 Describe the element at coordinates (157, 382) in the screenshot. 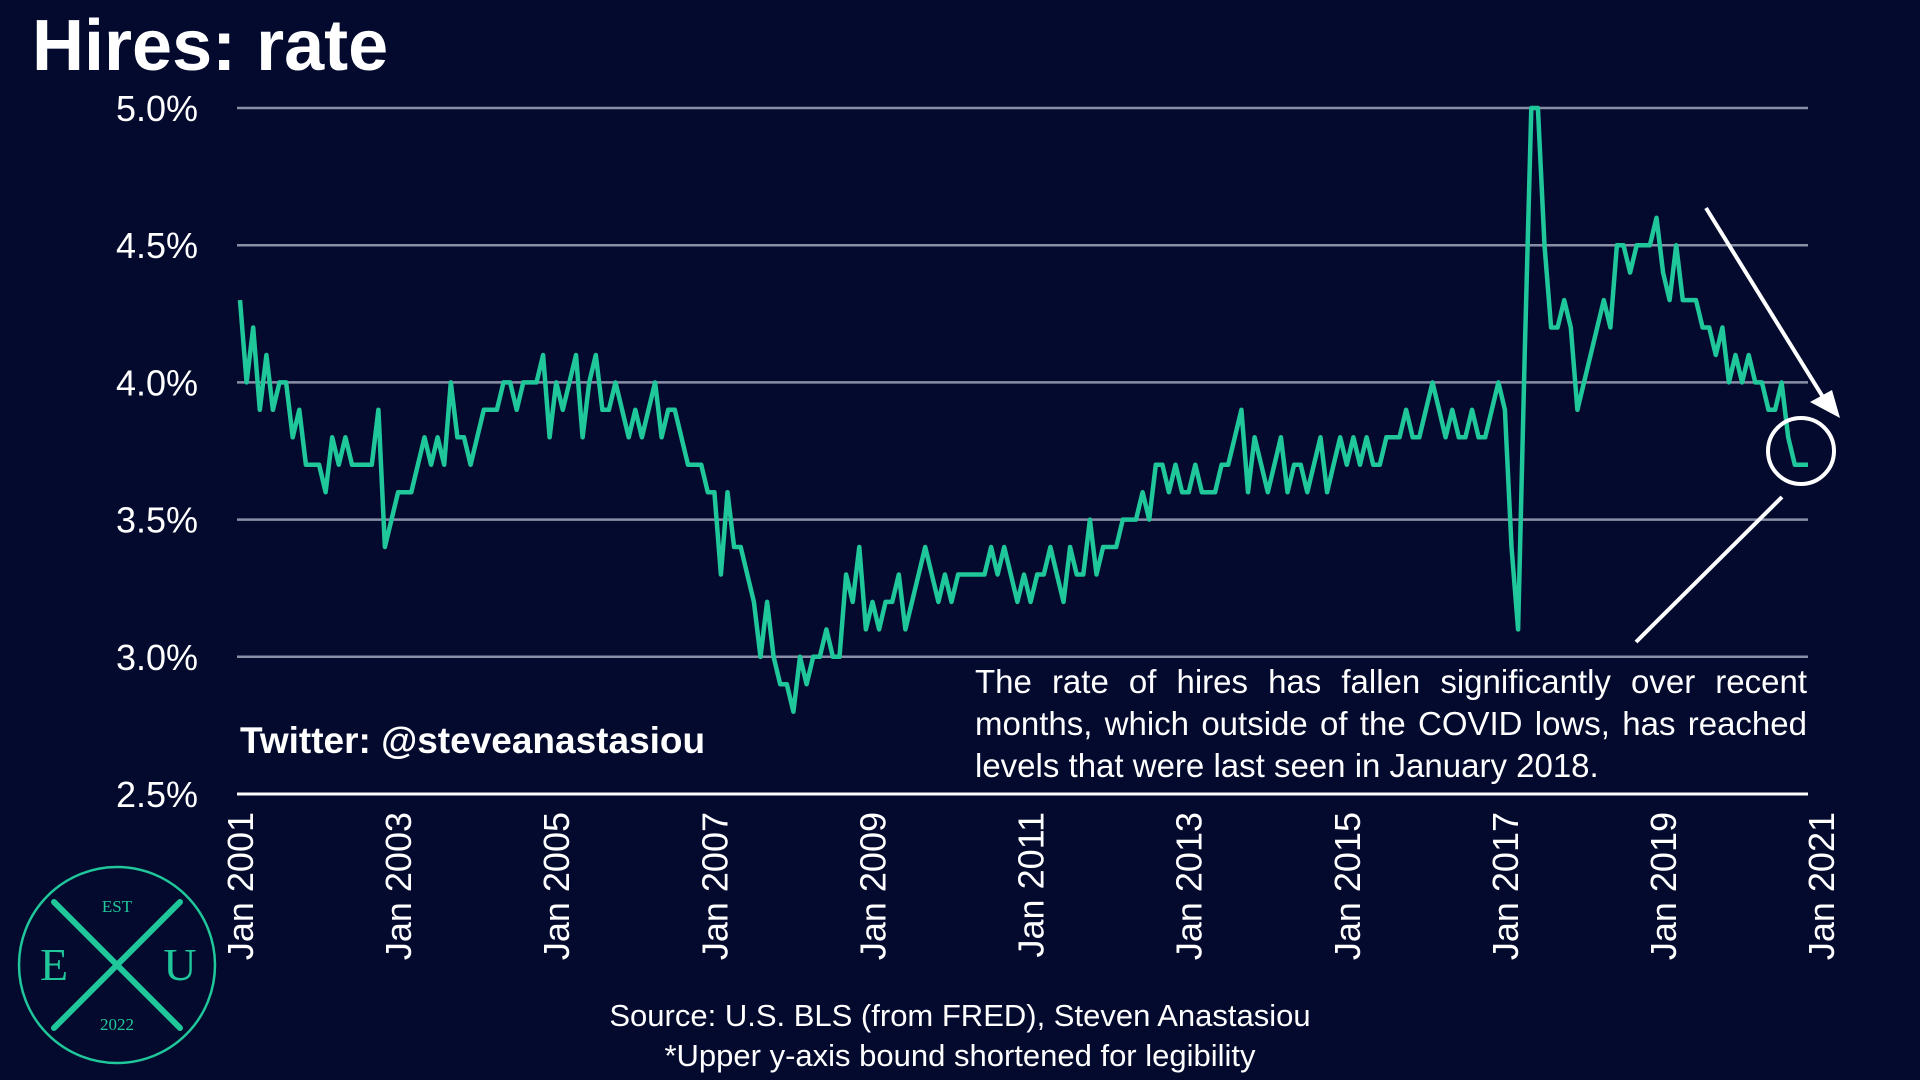

I see `y-tick-label: 4.0%` at that location.